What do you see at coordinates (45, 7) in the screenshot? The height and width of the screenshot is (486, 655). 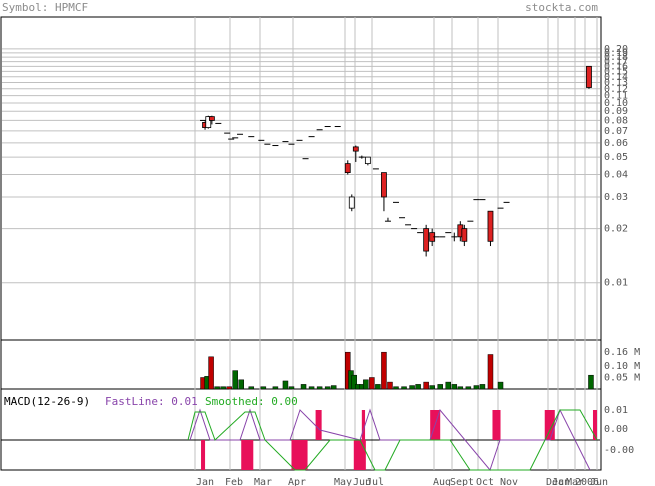 I see `symbol-label: Symbol: HPMCF` at bounding box center [45, 7].